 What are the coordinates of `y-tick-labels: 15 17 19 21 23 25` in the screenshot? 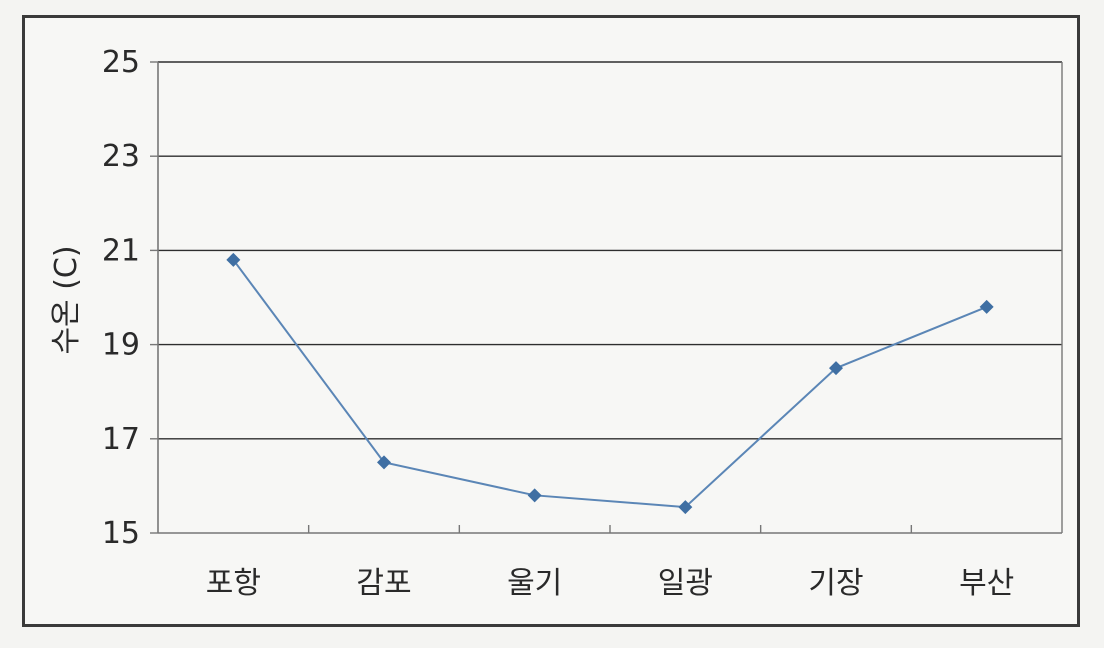 It's located at (121, 298).